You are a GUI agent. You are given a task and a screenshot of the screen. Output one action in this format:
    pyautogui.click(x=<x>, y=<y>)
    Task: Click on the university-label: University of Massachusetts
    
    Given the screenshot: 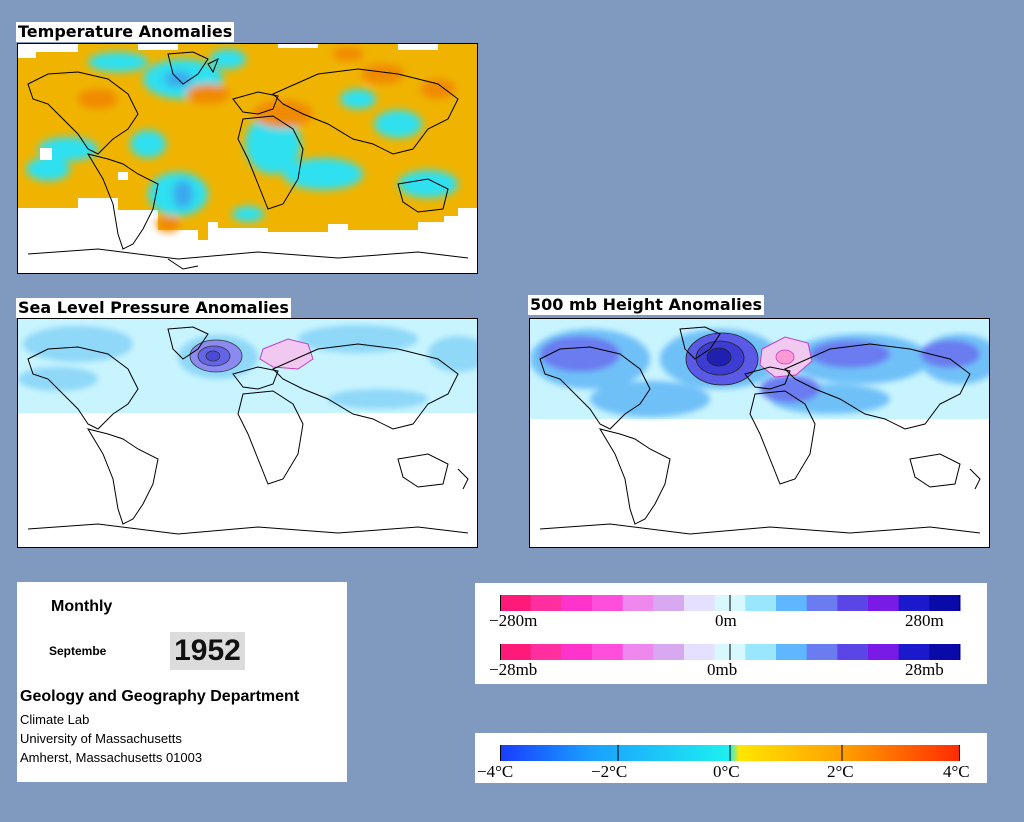 What is the action you would take?
    pyautogui.click(x=101, y=738)
    